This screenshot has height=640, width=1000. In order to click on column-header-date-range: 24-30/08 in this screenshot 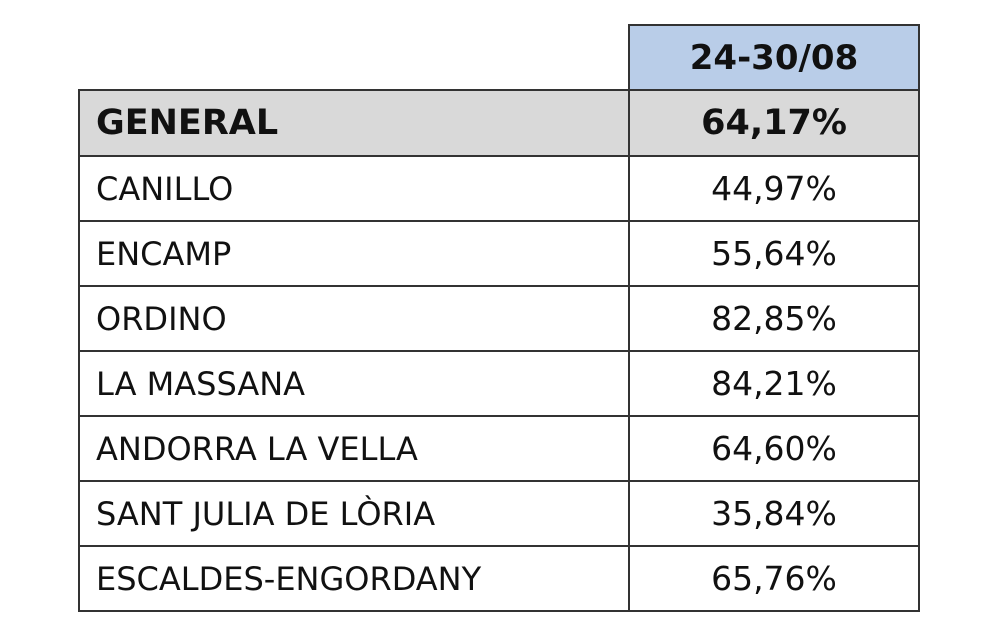, I will do `click(774, 57)`.